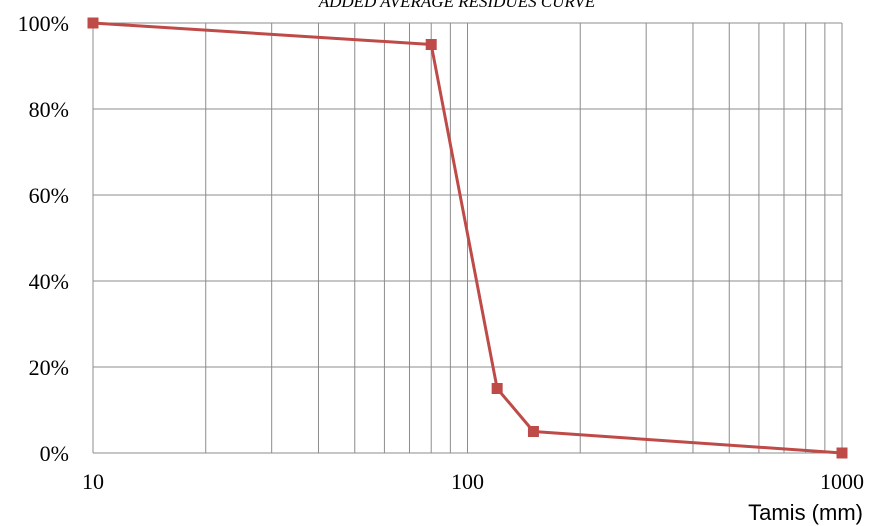 The image size is (870, 526). Describe the element at coordinates (49, 281) in the screenshot. I see `y-tick-label: 40%` at that location.